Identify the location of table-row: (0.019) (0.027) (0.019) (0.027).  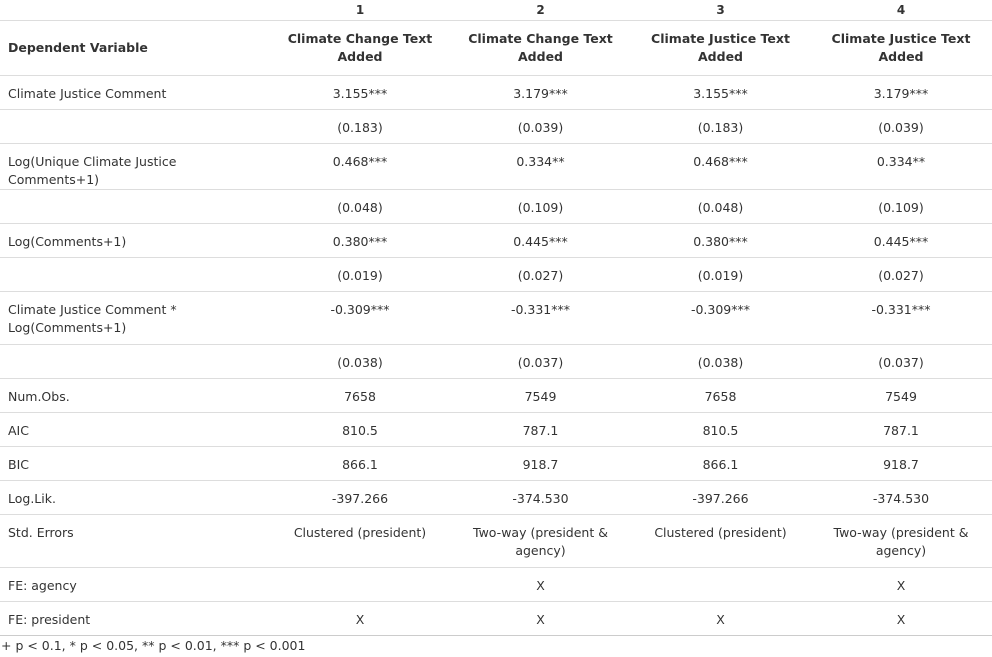
(496, 274).